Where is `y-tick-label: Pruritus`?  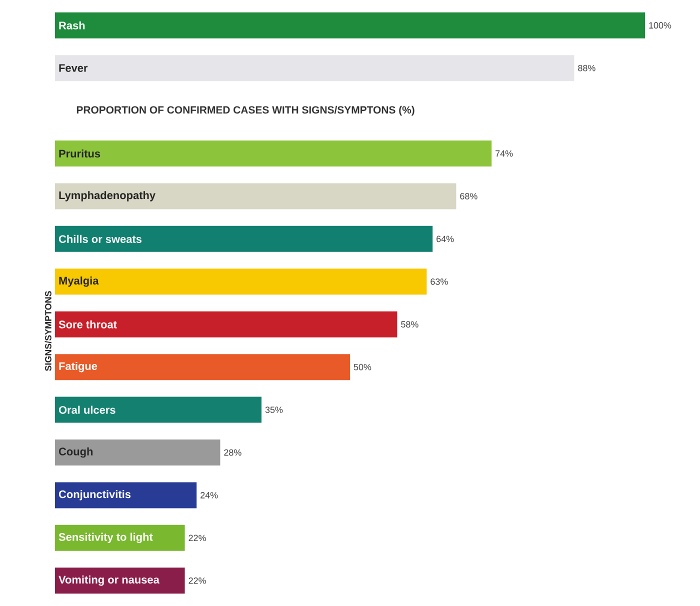
y-tick-label: Pruritus is located at coordinates (79, 153).